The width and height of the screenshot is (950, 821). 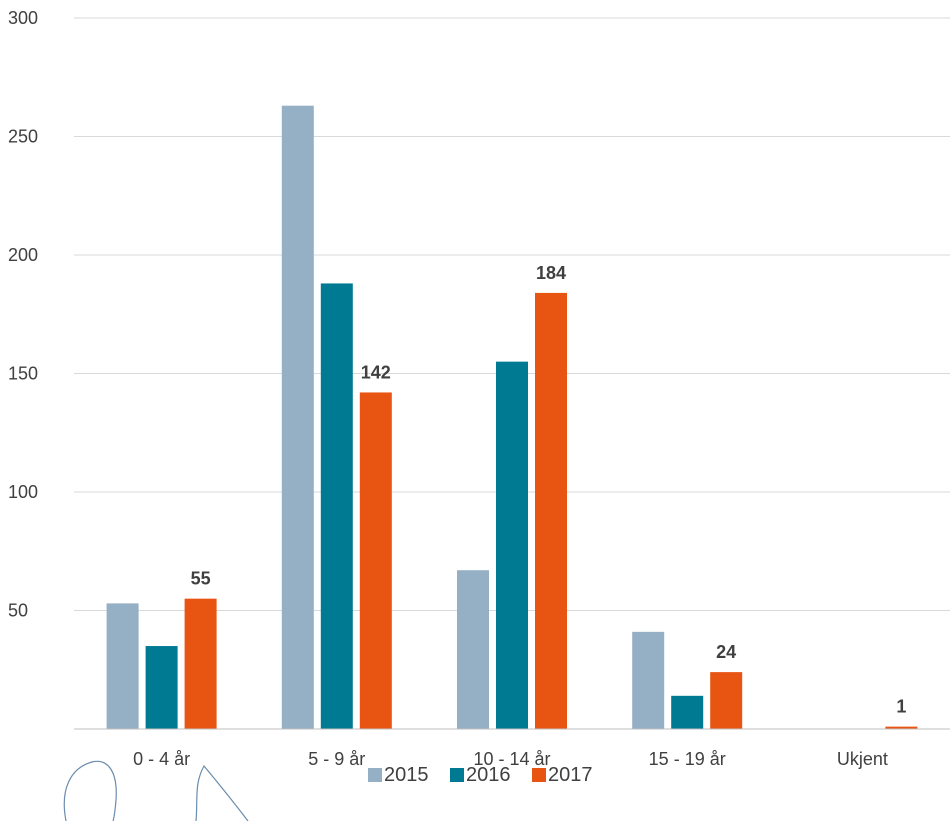 I want to click on data-label-0: 55, so click(x=201, y=579).